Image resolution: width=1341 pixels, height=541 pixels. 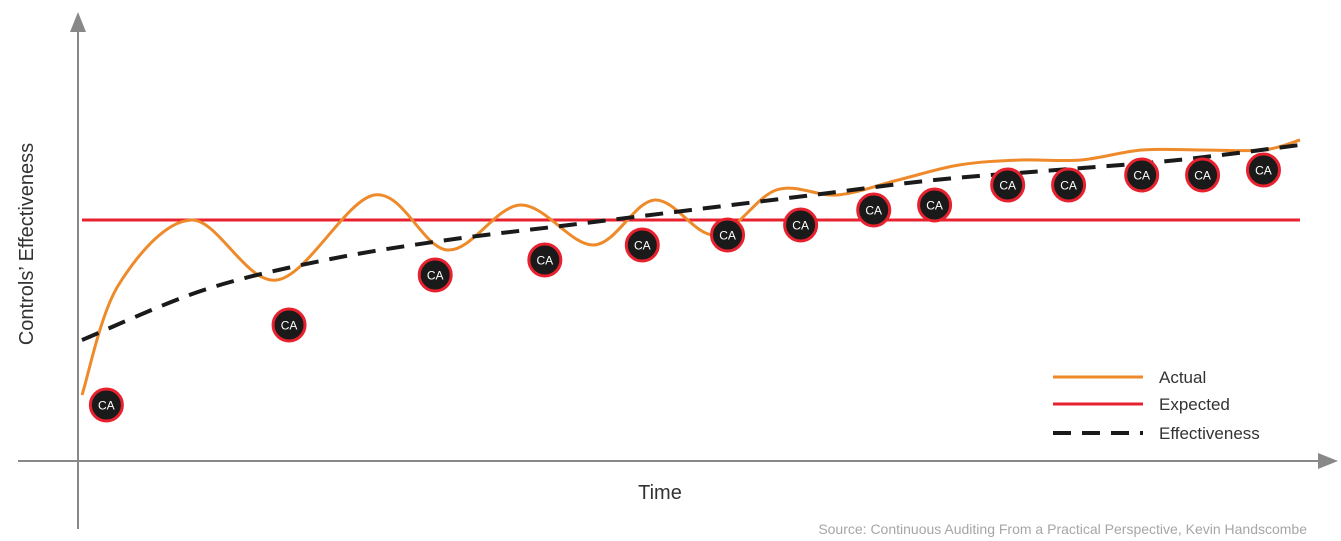 What do you see at coordinates (1328, 461) in the screenshot?
I see `x-axis-arrow` at bounding box center [1328, 461].